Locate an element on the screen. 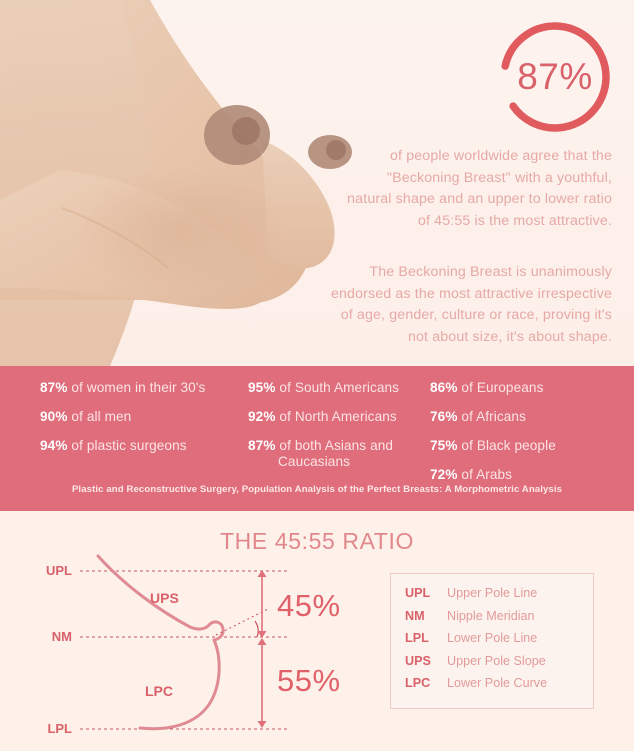  donut-arc is located at coordinates (555, 77).